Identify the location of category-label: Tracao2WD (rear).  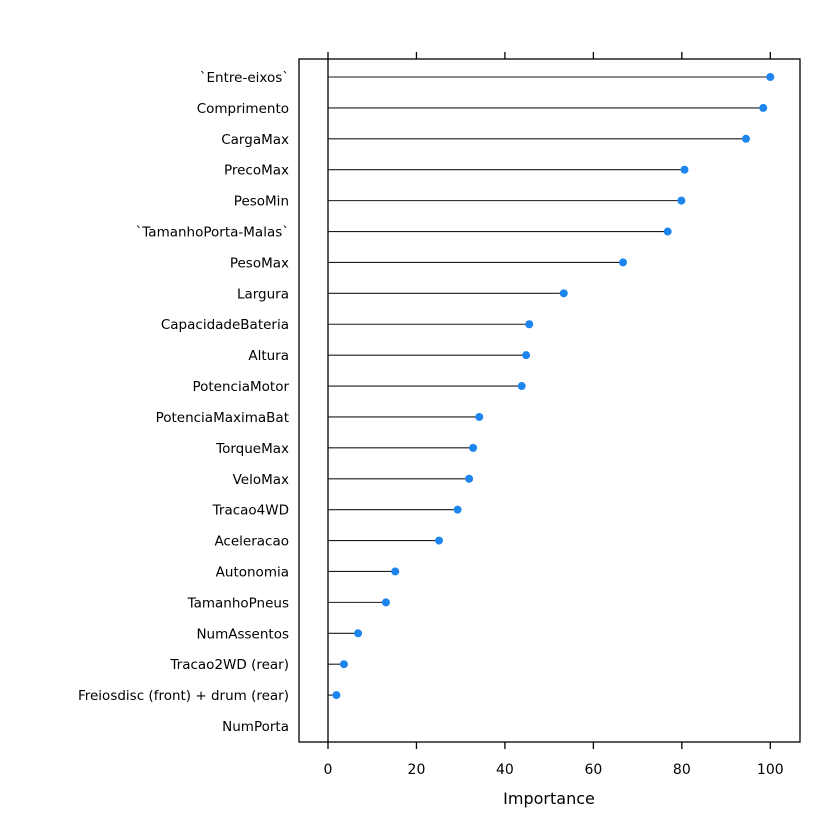
(229, 665).